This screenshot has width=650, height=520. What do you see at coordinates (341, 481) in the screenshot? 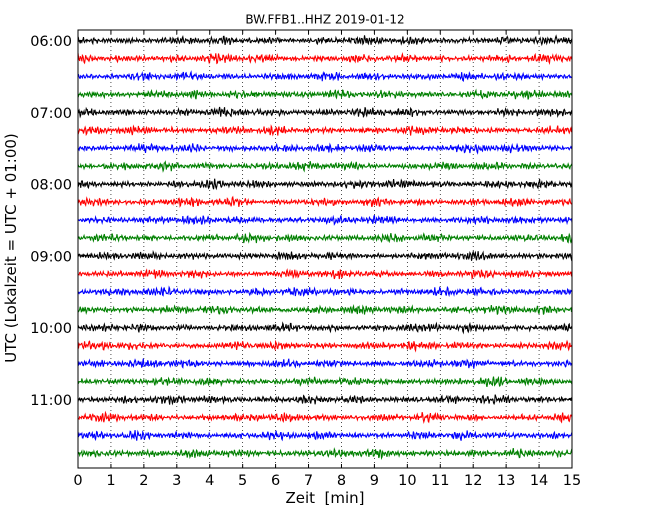
I see `x-tick-label: 8` at bounding box center [341, 481].